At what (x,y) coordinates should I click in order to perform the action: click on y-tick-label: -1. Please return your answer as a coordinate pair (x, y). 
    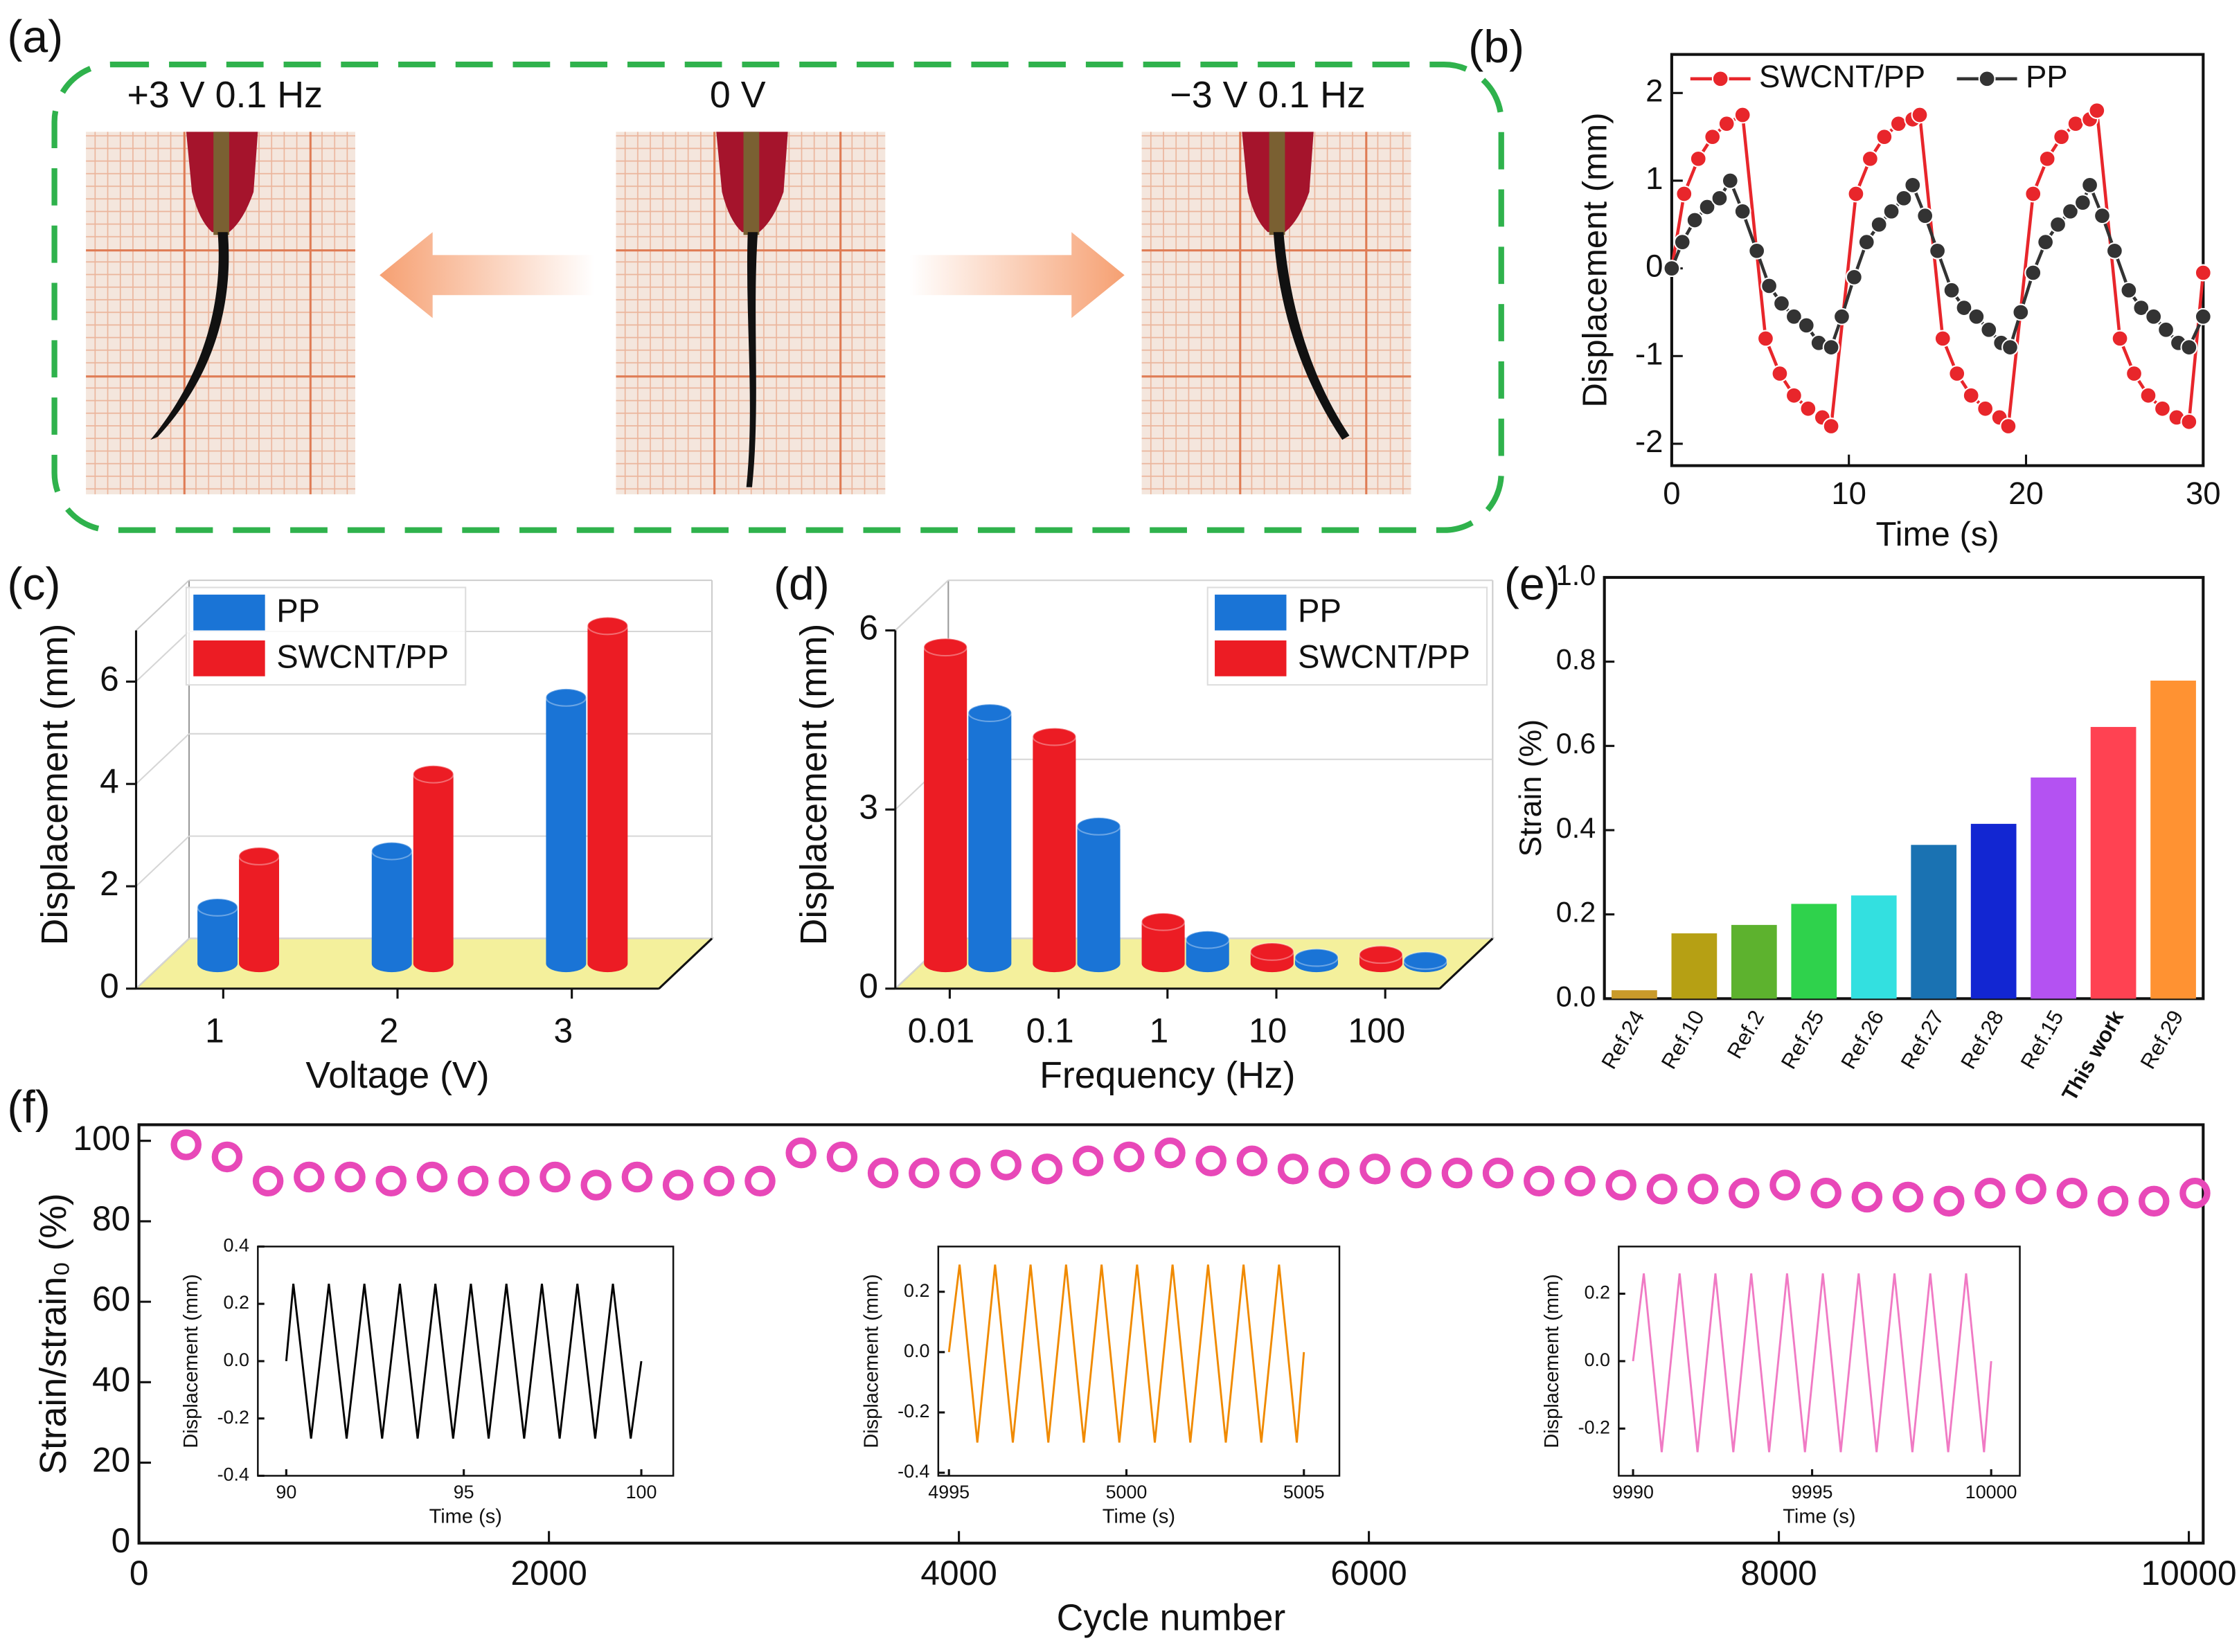
    Looking at the image, I should click on (1649, 354).